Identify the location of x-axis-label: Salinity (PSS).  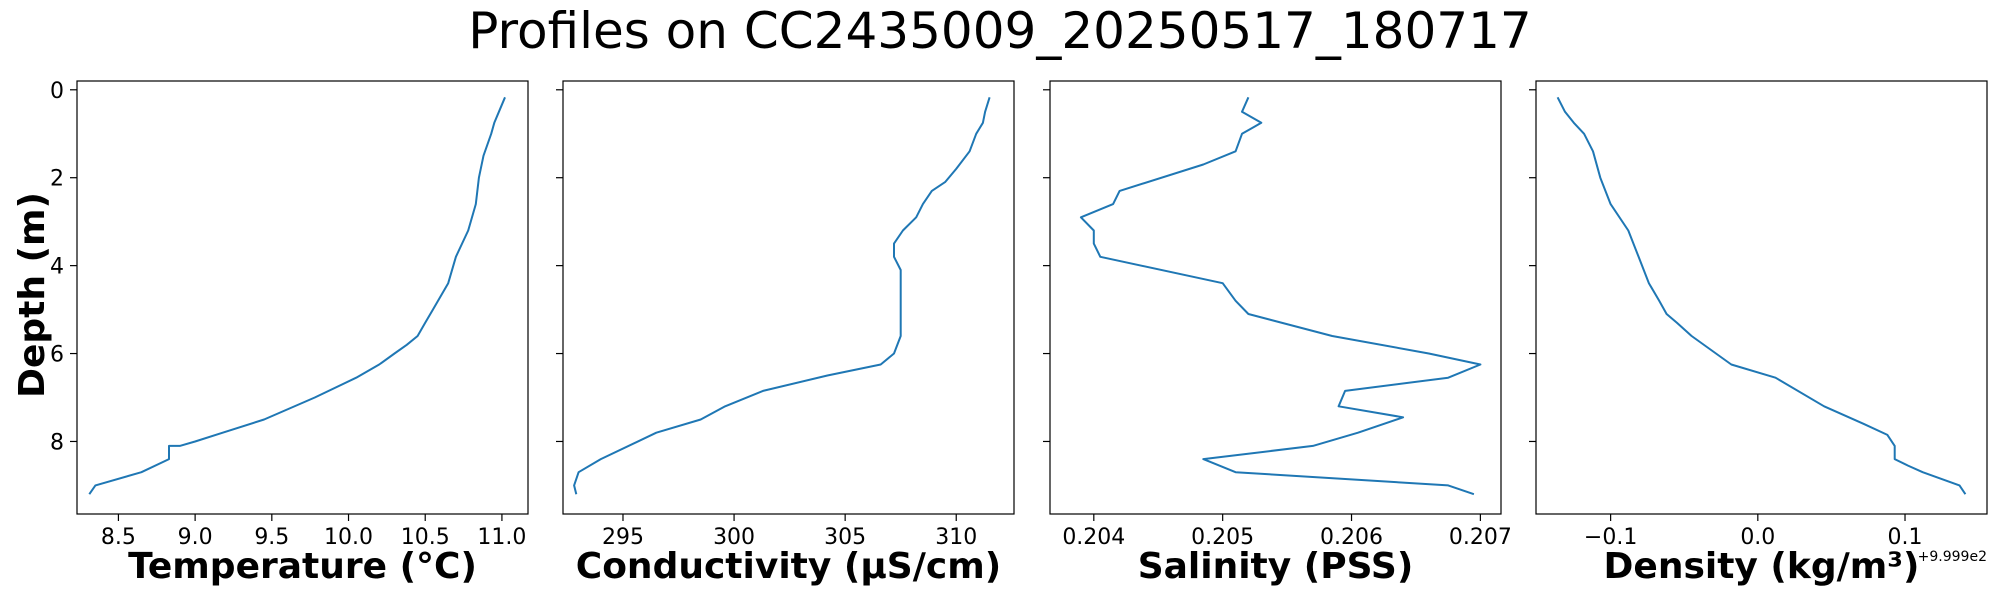
(1276, 566).